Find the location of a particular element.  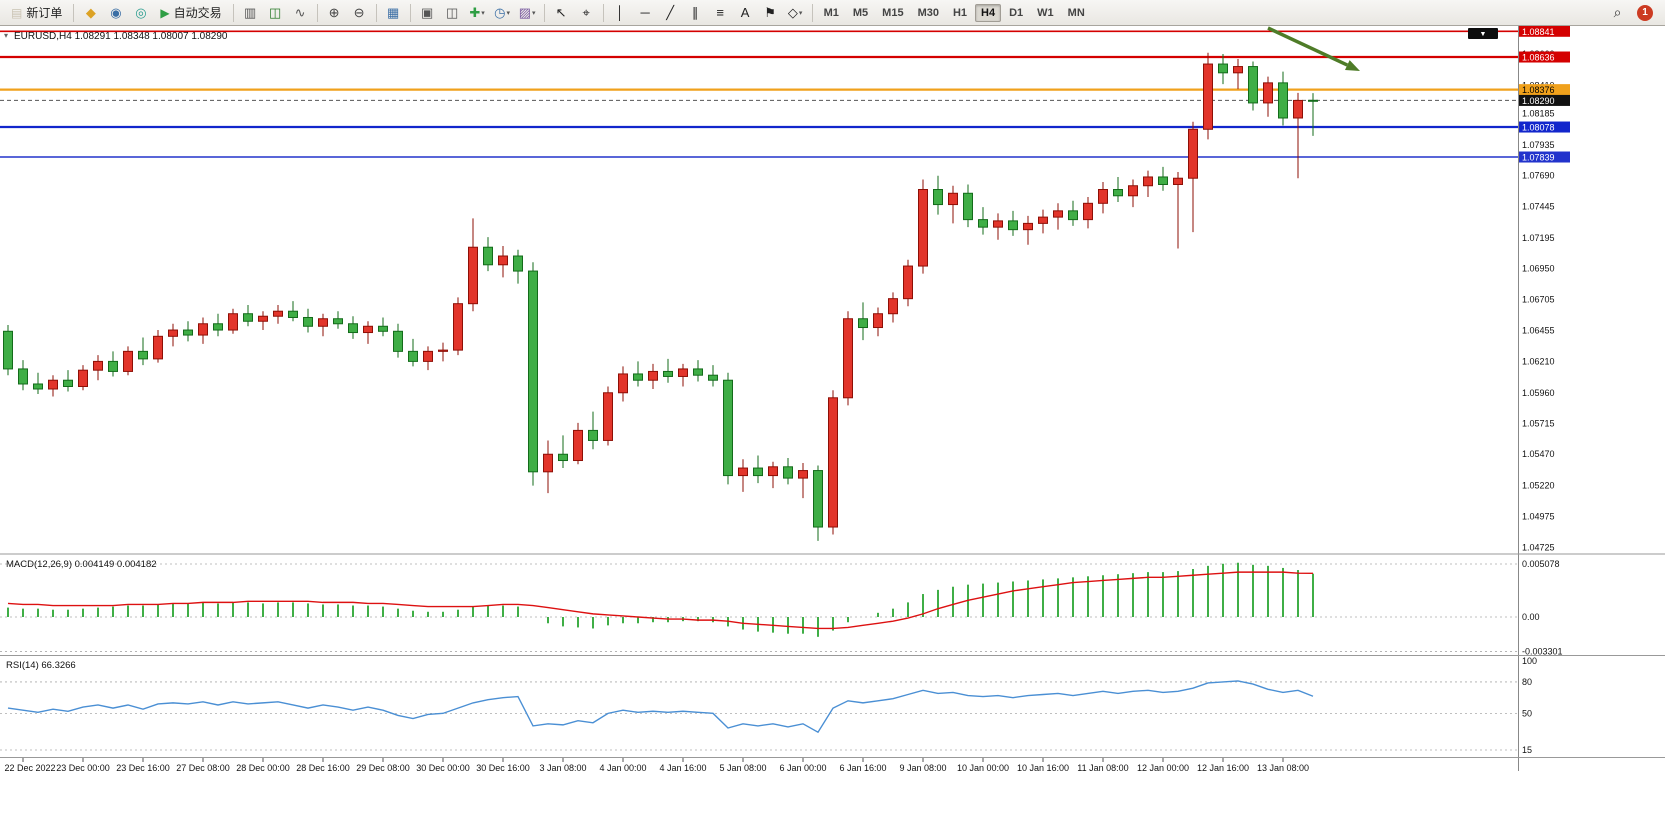

line-chart-icon: ∿ is located at coordinates (300, 13).